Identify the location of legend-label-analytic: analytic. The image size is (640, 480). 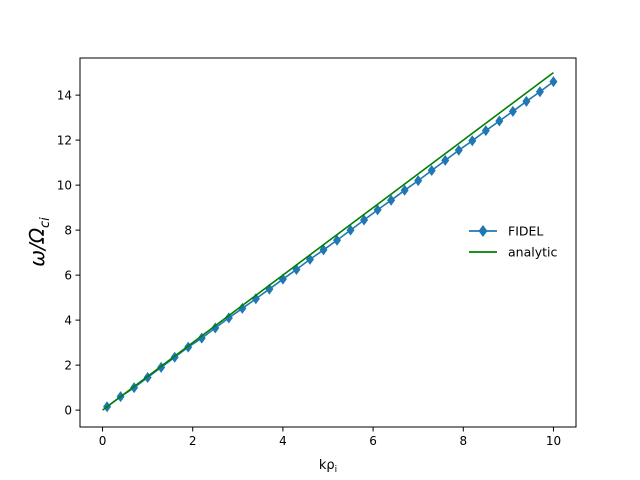
(532, 252).